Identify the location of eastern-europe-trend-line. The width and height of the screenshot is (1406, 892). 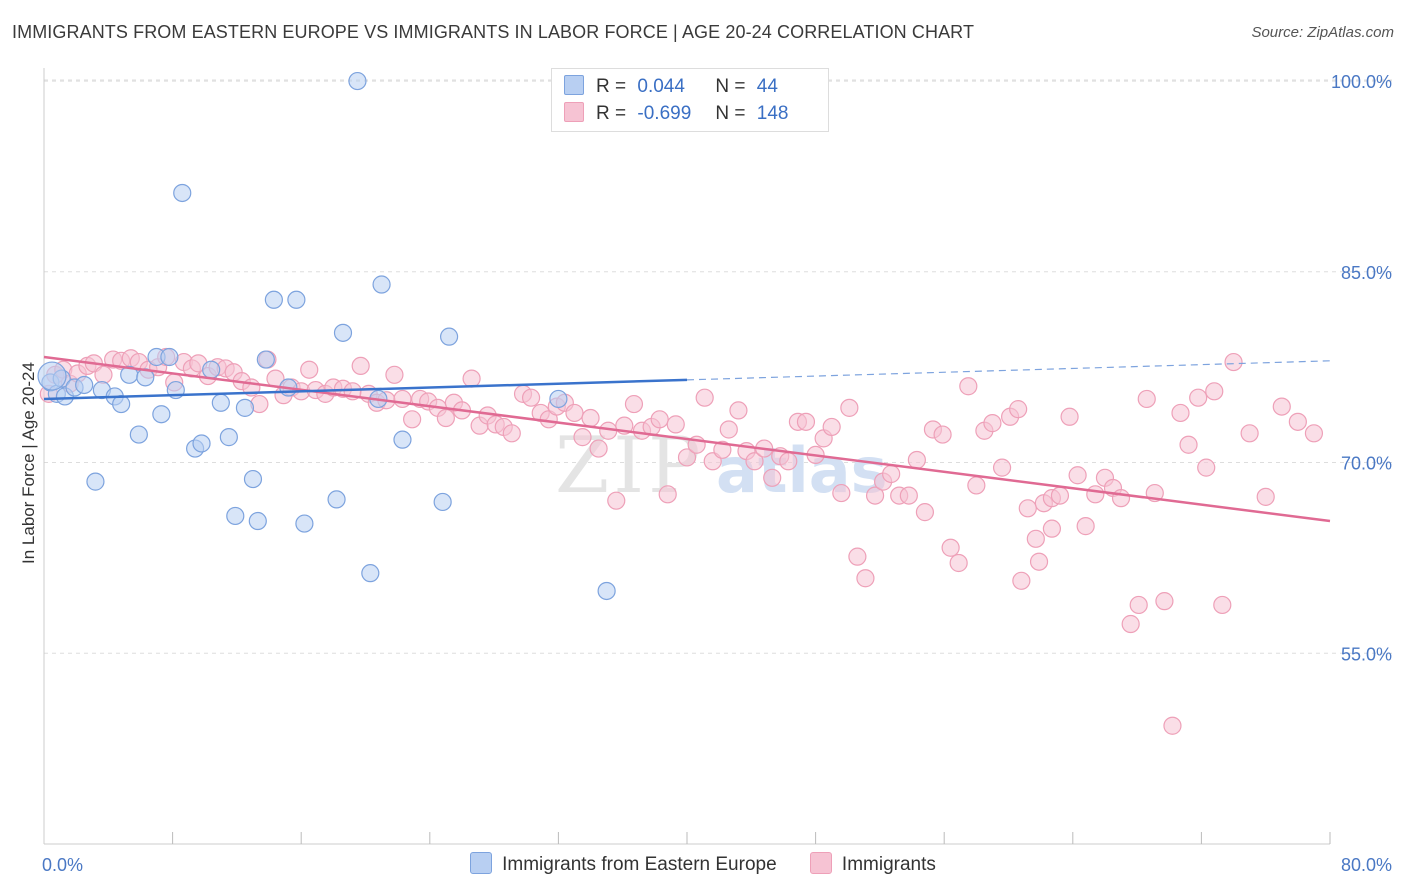
(365, 389).